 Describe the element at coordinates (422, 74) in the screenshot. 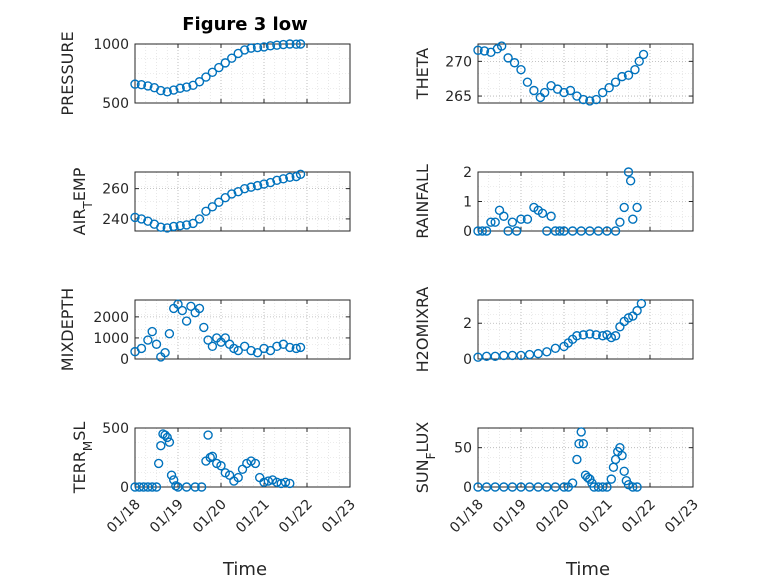

I see `y-axis-label: THETA` at that location.